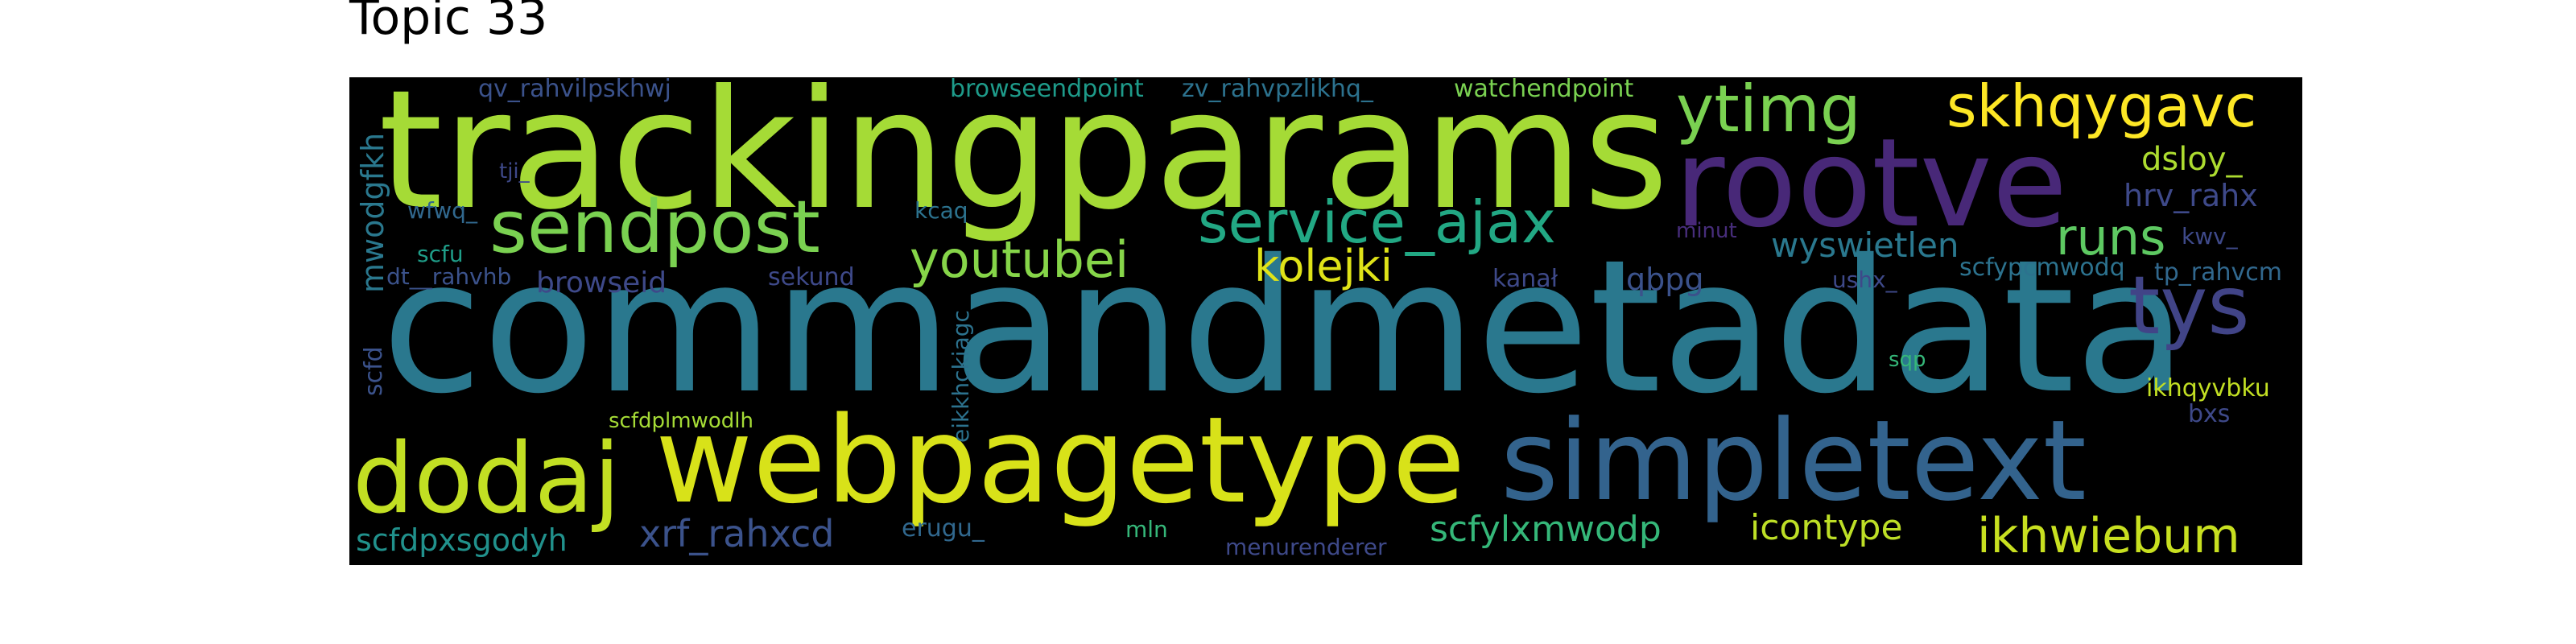  What do you see at coordinates (1525, 279) in the screenshot?
I see `word: kanał` at bounding box center [1525, 279].